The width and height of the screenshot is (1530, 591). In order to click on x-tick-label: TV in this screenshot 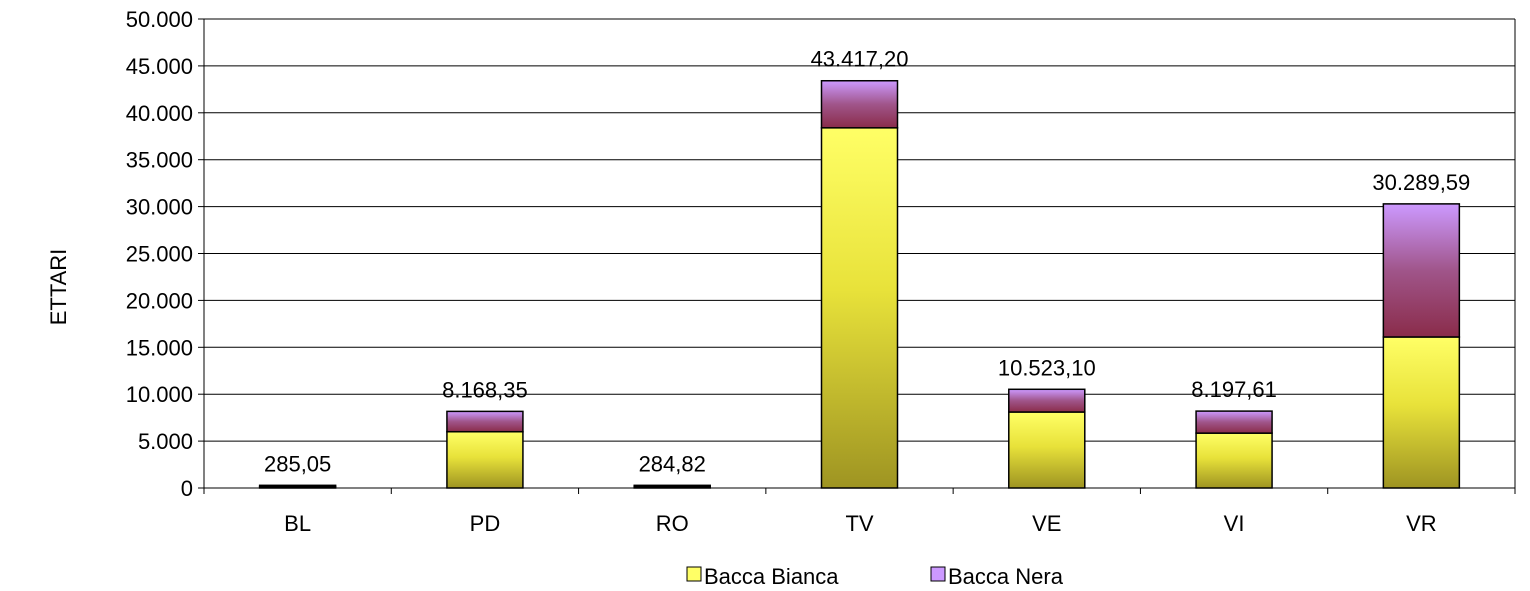, I will do `click(859, 523)`.